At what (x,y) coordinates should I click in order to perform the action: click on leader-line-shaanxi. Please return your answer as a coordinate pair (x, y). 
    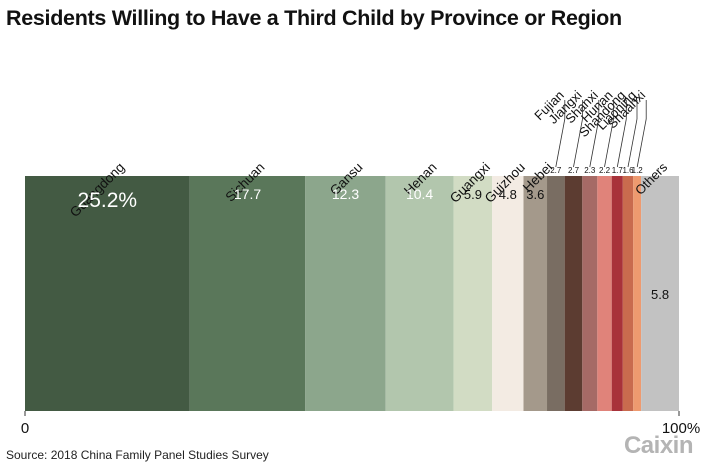
    Looking at the image, I should click on (641, 143).